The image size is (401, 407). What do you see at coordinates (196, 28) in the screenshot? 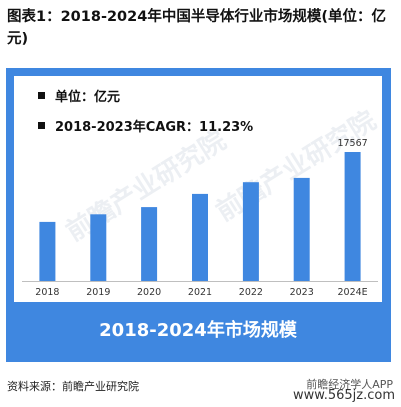
I see `chart-title: 图表1：2018-2024年中国半导体行业市场规模(单位：亿元)` at bounding box center [196, 28].